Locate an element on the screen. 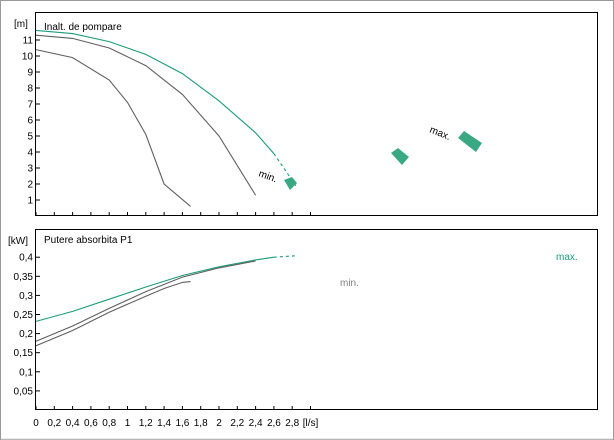 This screenshot has width=614, height=440. max-curve-marker is located at coordinates (470, 141).